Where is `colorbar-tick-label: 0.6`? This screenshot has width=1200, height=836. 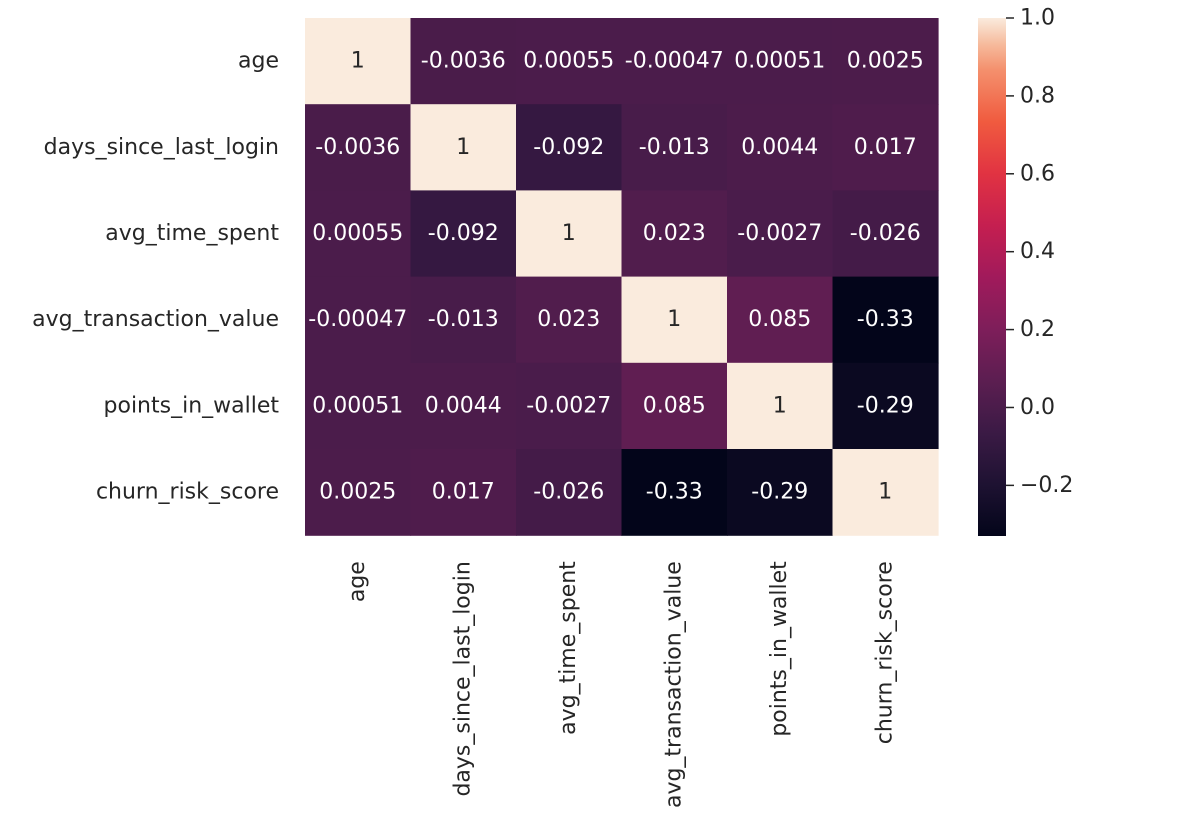
colorbar-tick-label: 0.6 is located at coordinates (1037, 173).